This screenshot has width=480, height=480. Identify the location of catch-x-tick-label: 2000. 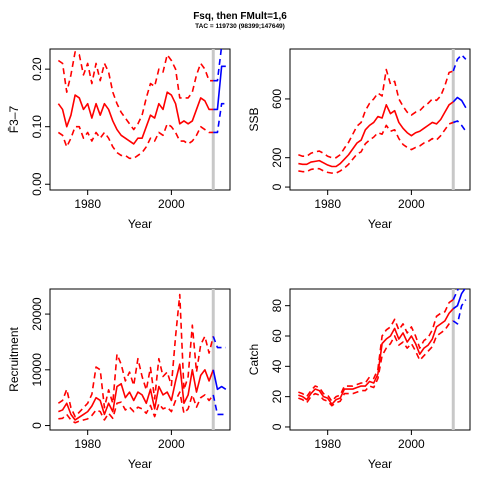
(411, 444).